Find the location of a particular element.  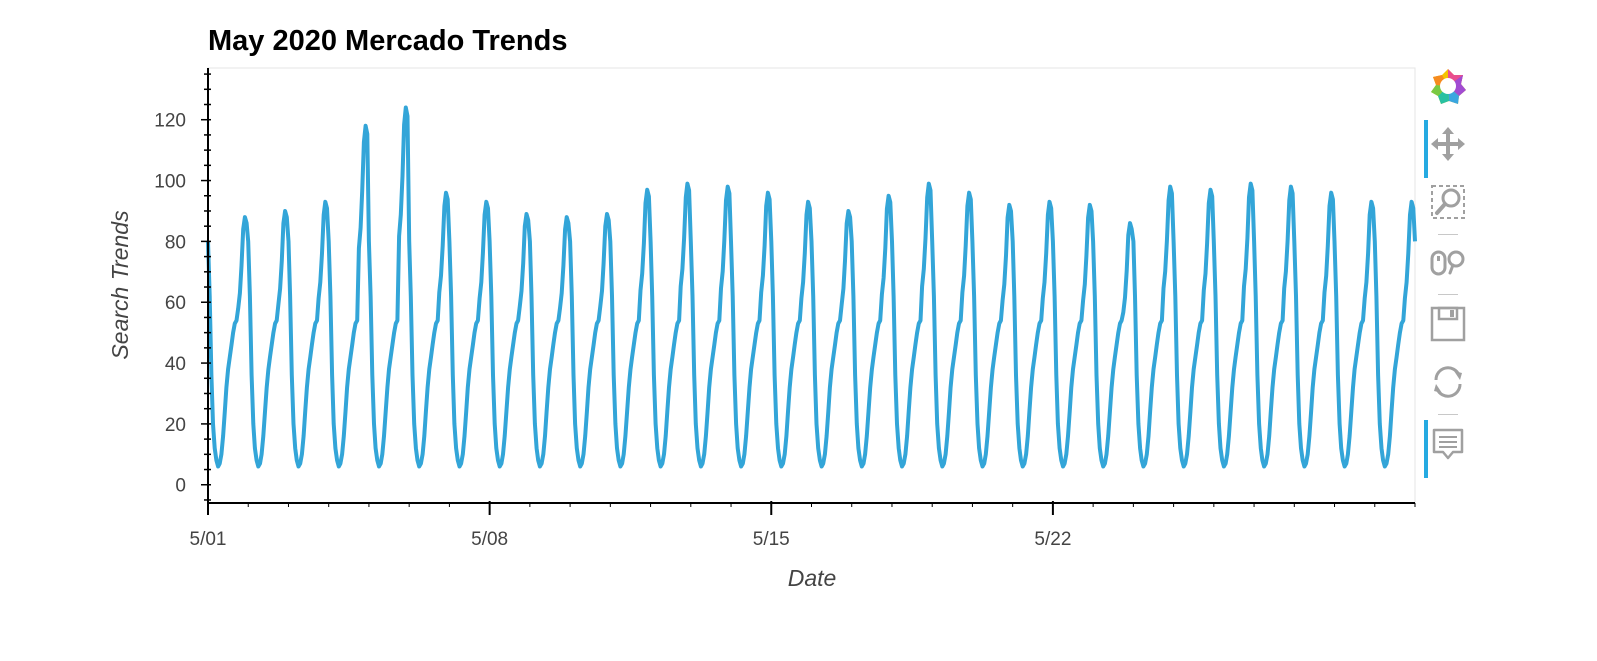

x-tick-label: 5/15 is located at coordinates (771, 539).